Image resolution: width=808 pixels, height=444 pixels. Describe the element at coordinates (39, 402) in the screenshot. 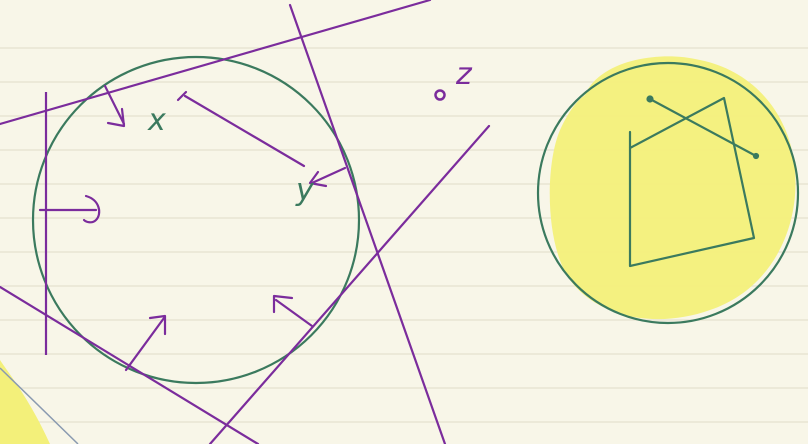

I see `corner-highlight` at that location.